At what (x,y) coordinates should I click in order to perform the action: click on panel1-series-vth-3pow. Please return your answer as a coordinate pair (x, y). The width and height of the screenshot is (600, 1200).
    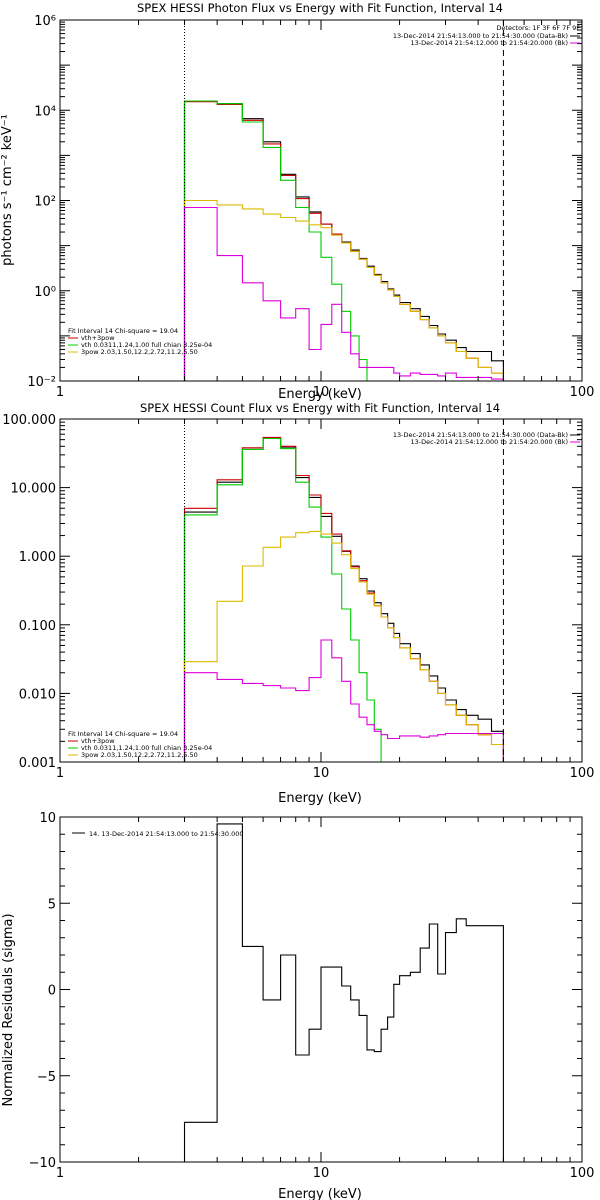
    Looking at the image, I should click on (343, 241).